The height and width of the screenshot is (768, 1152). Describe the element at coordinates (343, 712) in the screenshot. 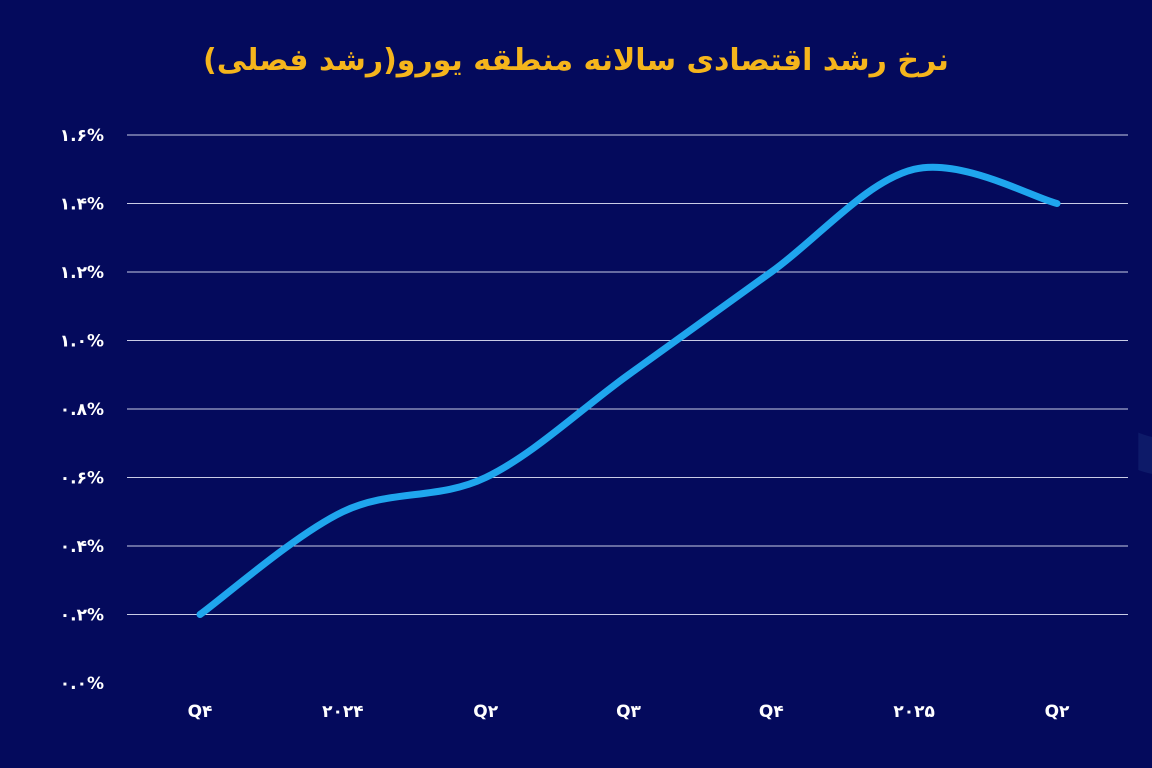

I see `x-tick-label: ۲۰۲۴` at that location.